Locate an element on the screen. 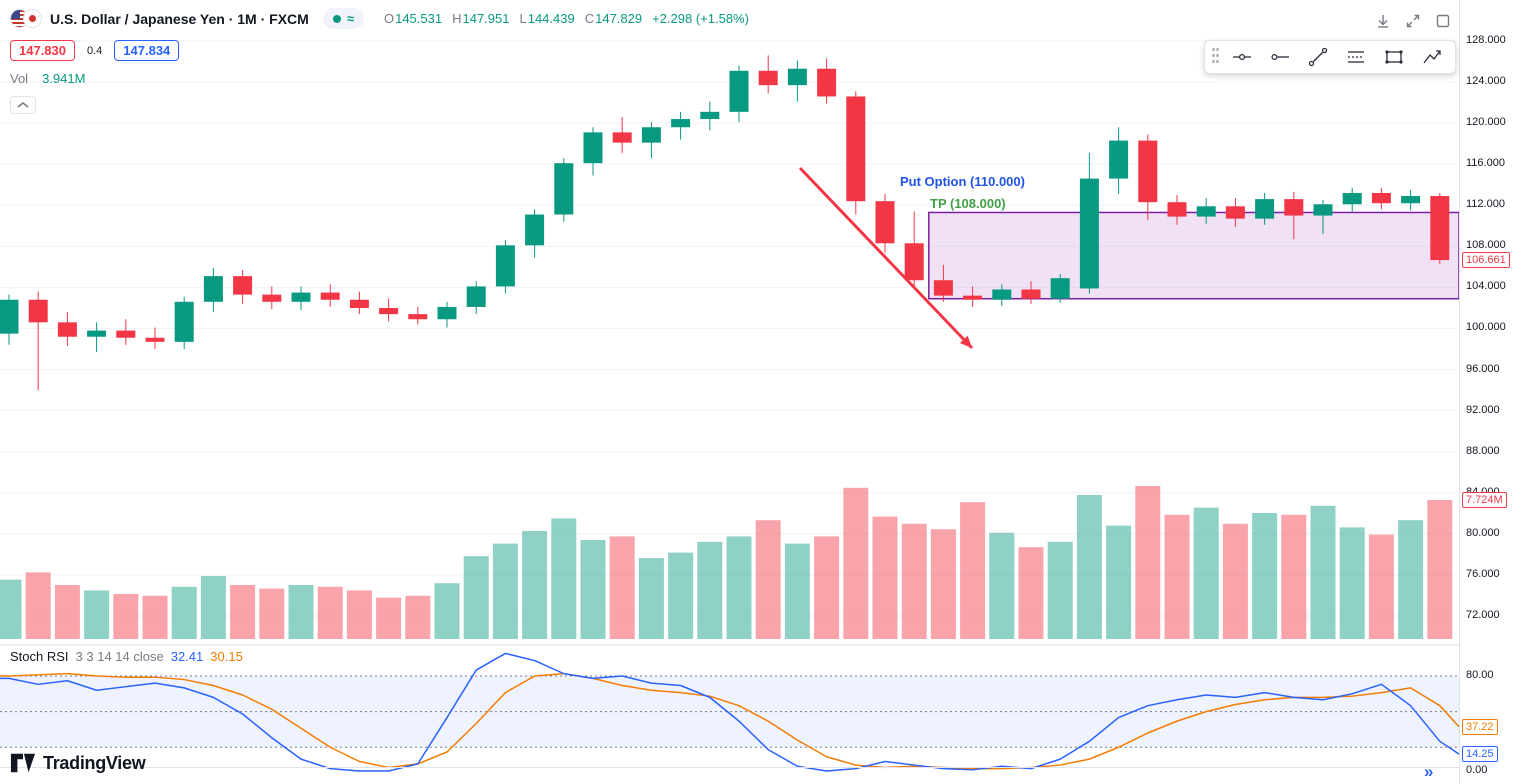  data-mode-icon: ≈ is located at coordinates (350, 18).